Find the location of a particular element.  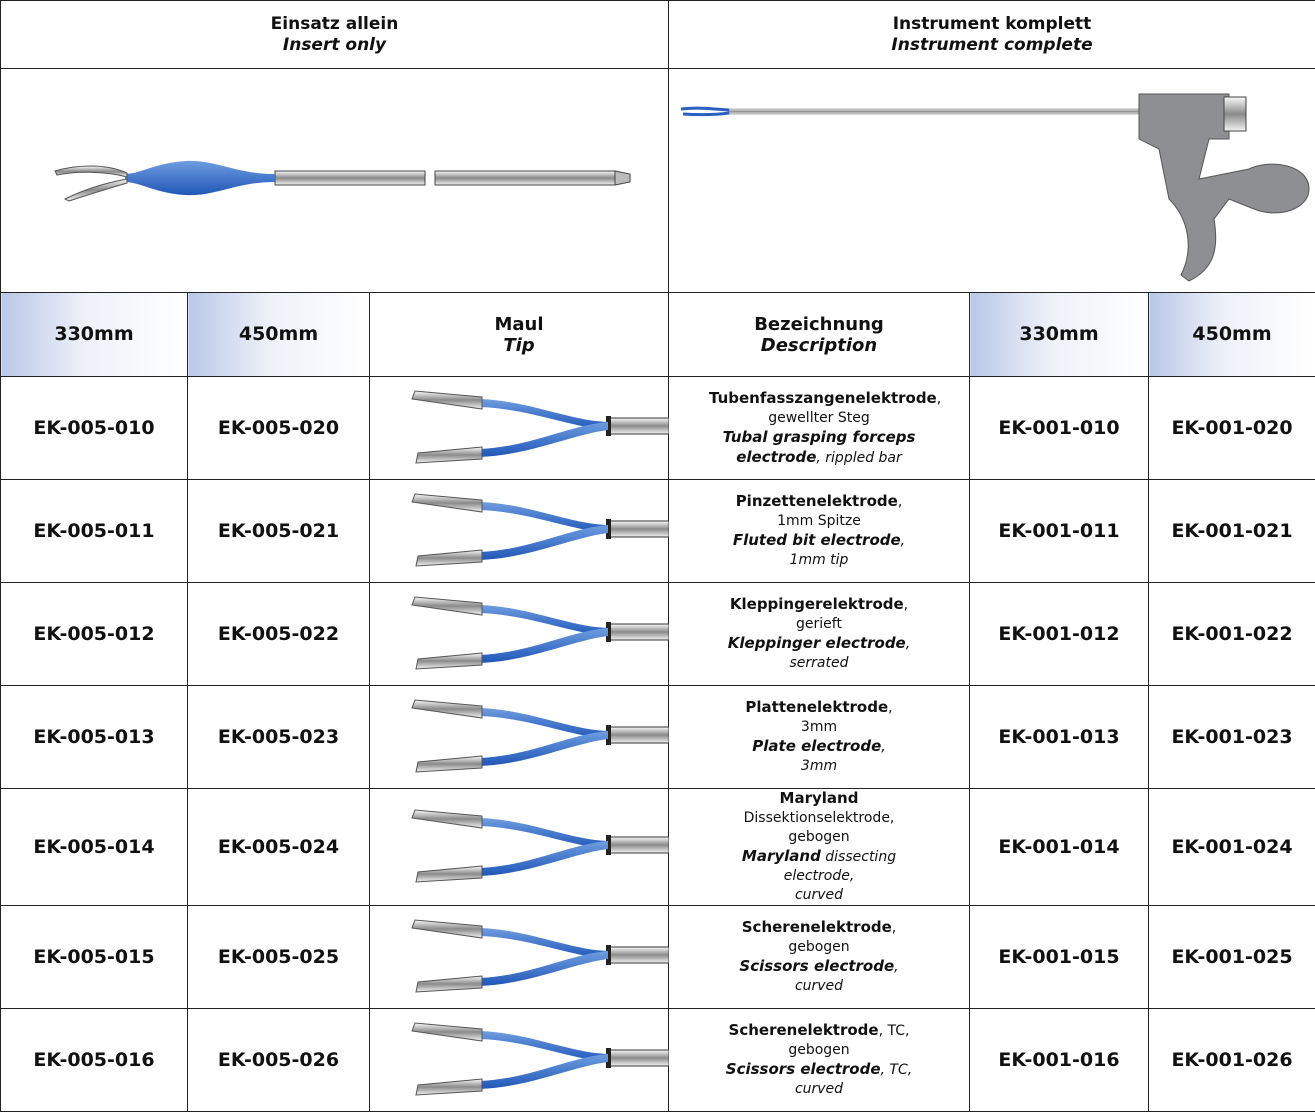

description-name-line: Fluted bit electrode, is located at coordinates (819, 541).